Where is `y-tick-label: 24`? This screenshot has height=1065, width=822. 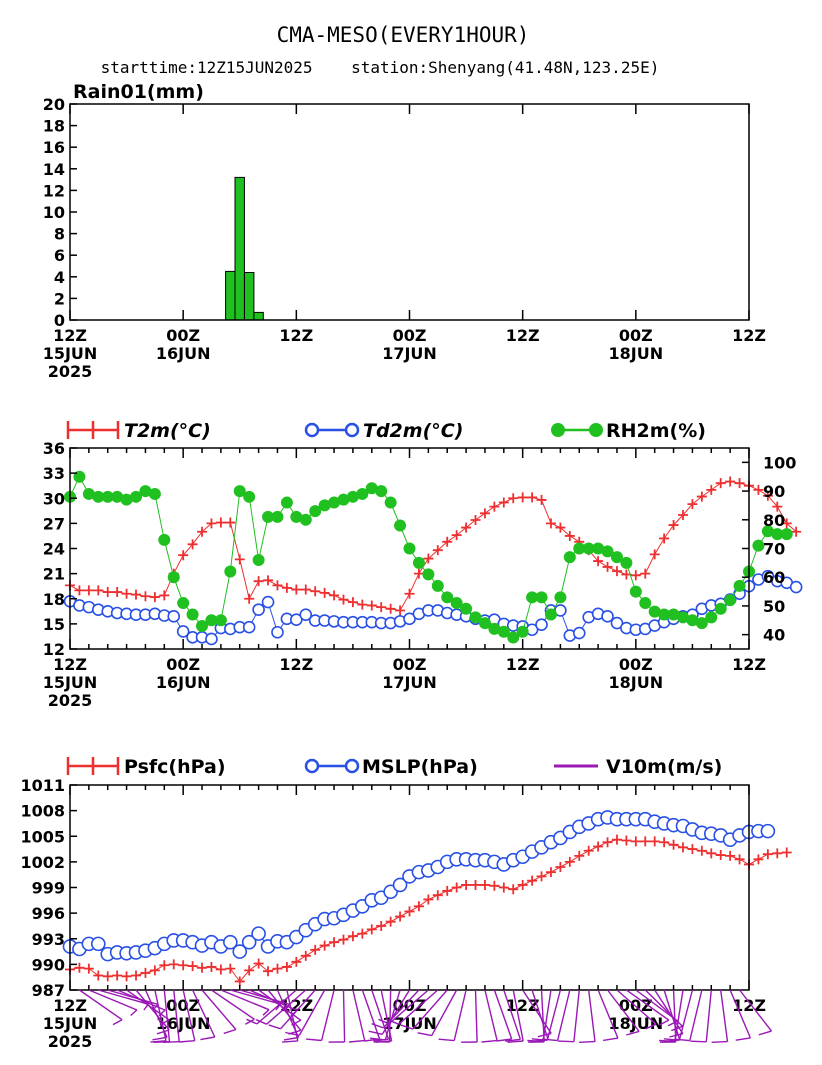
y-tick-label: 24 is located at coordinates (54, 549).